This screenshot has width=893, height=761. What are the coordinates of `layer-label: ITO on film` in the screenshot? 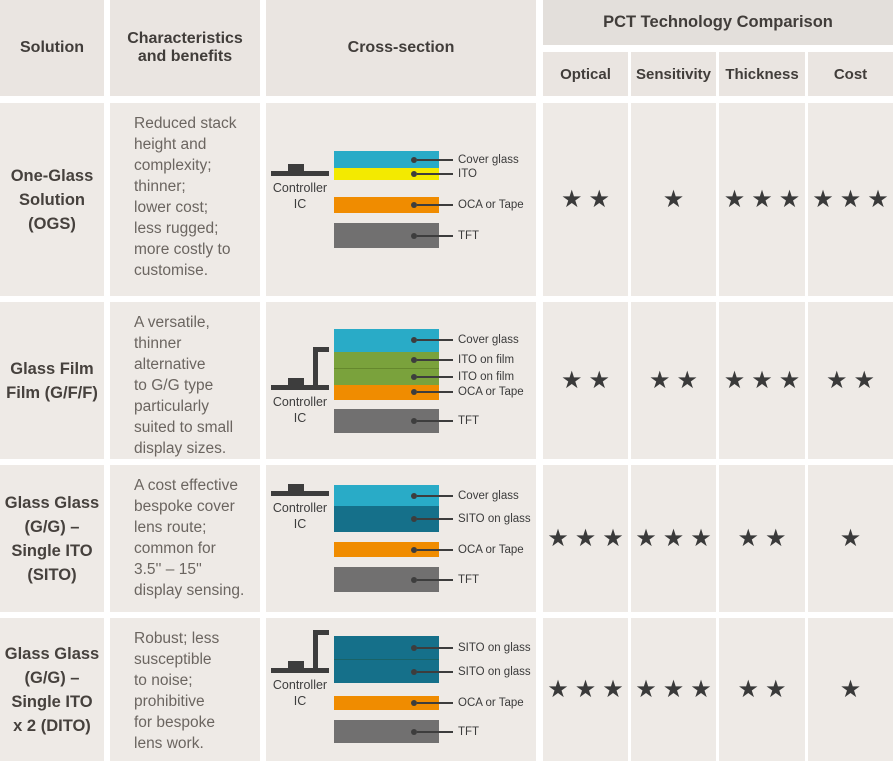 It's located at (486, 376).